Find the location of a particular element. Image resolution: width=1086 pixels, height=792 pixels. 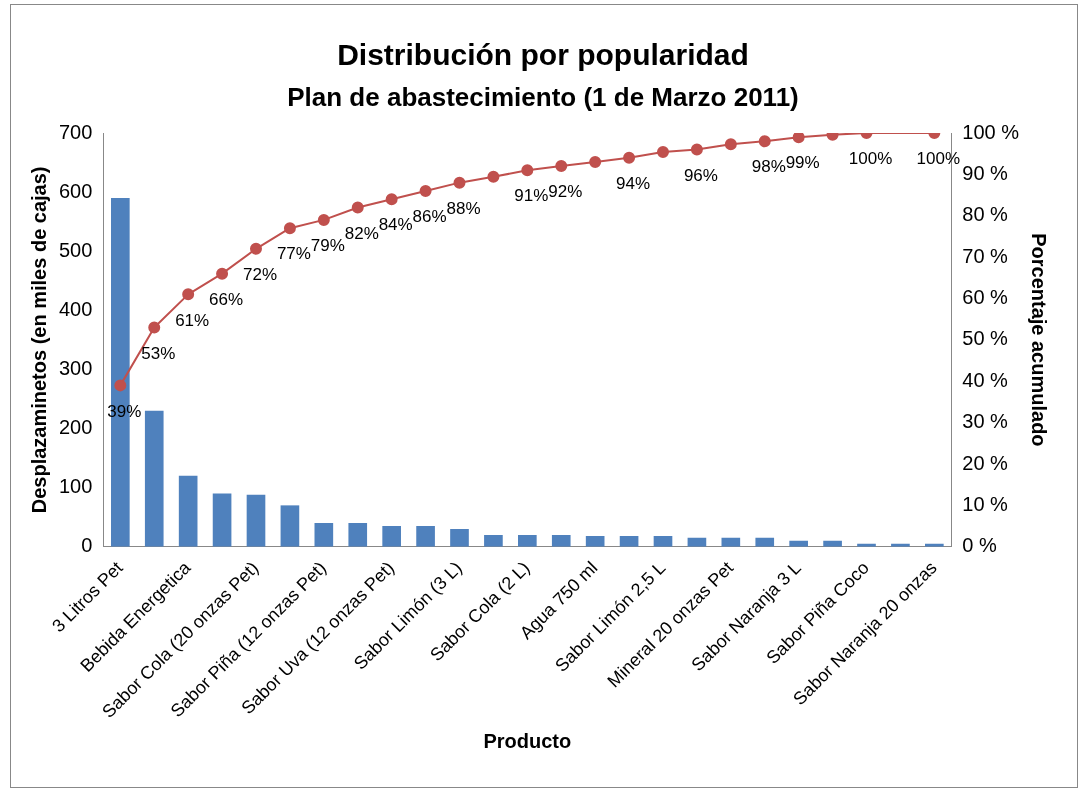

y-tick-label: 400 is located at coordinates (75, 308).